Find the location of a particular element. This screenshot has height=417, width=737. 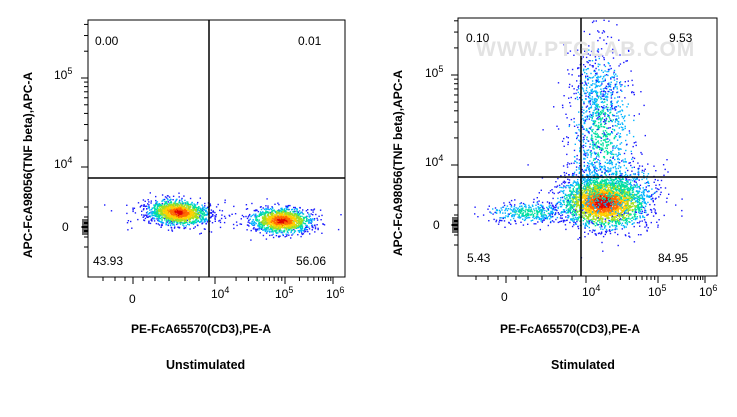

x-tick-label-10e6: 106 is located at coordinates (335, 293).